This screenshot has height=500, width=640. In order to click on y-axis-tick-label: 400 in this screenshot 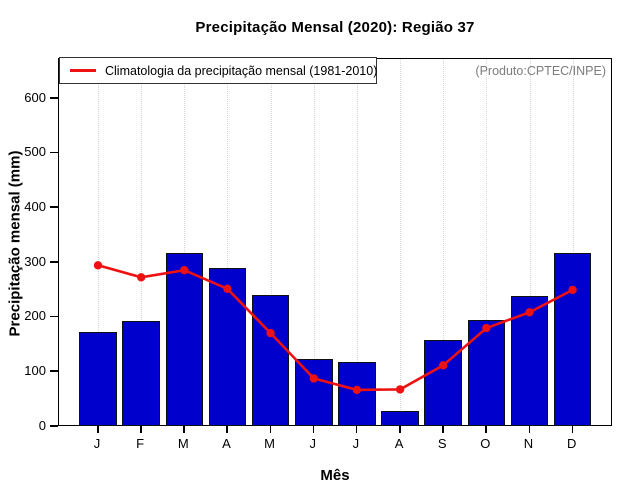, I will do `click(35, 206)`.